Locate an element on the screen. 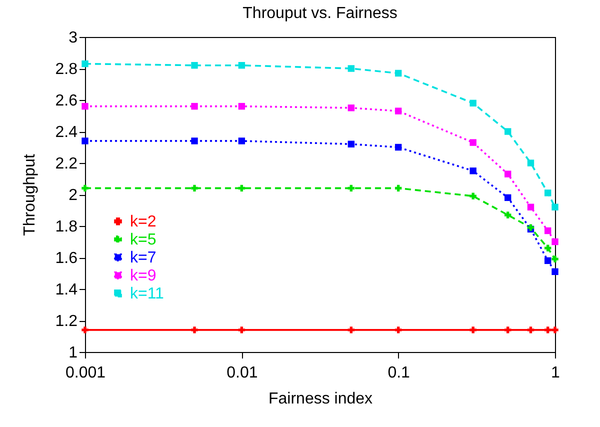 This screenshot has height=427, width=600. y-tick-label: 1.4 is located at coordinates (66, 290).